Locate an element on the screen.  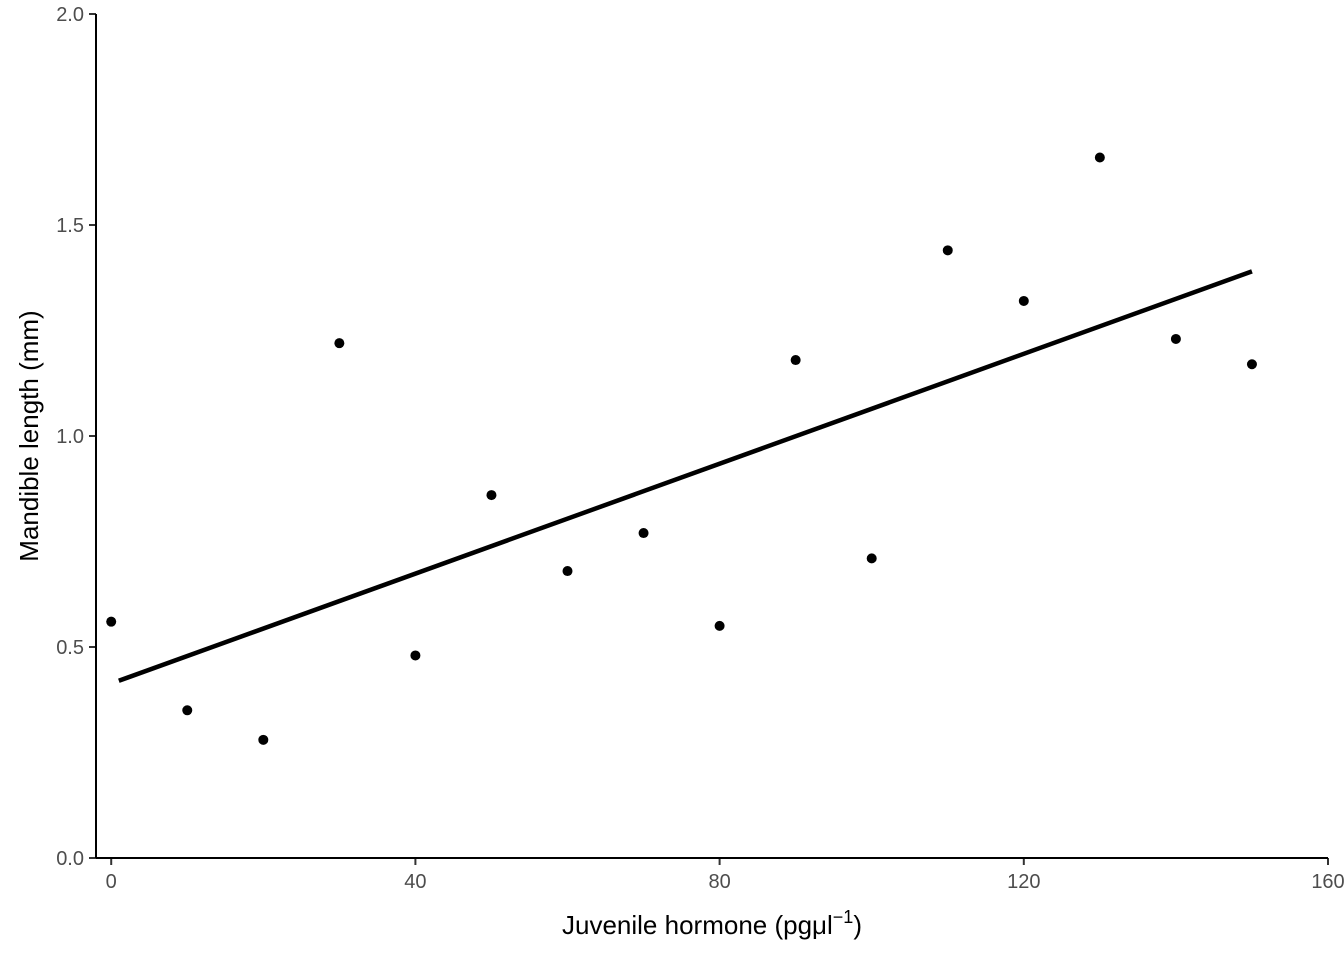
x-axis-title-main: Juvenile hormone (pgμl is located at coordinates (697, 925).